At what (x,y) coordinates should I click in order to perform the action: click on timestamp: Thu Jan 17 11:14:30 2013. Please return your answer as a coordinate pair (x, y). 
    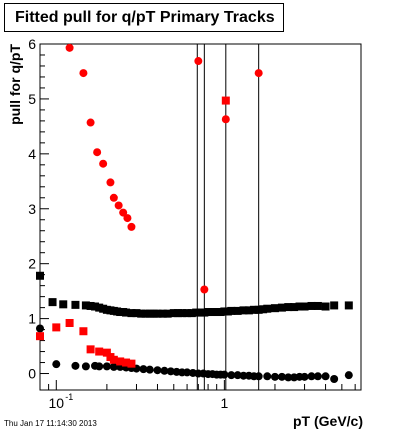
    Looking at the image, I should click on (50, 423).